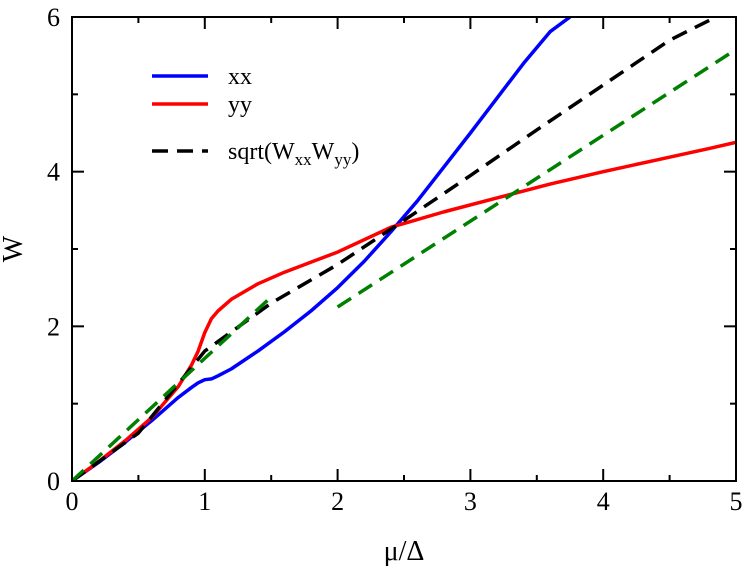  What do you see at coordinates (53, 172) in the screenshot?
I see `y-tick-label: 4` at bounding box center [53, 172].